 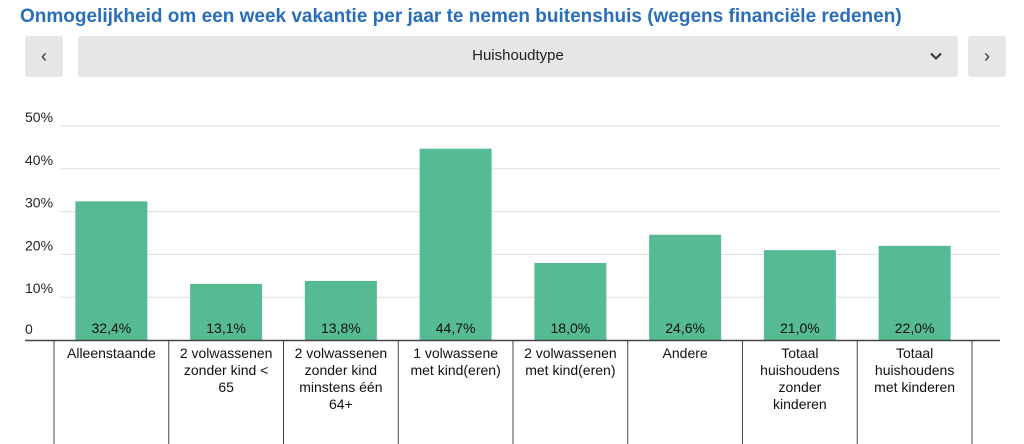 I want to click on dropdown-selected-value: Huishoudtype, so click(x=518, y=55).